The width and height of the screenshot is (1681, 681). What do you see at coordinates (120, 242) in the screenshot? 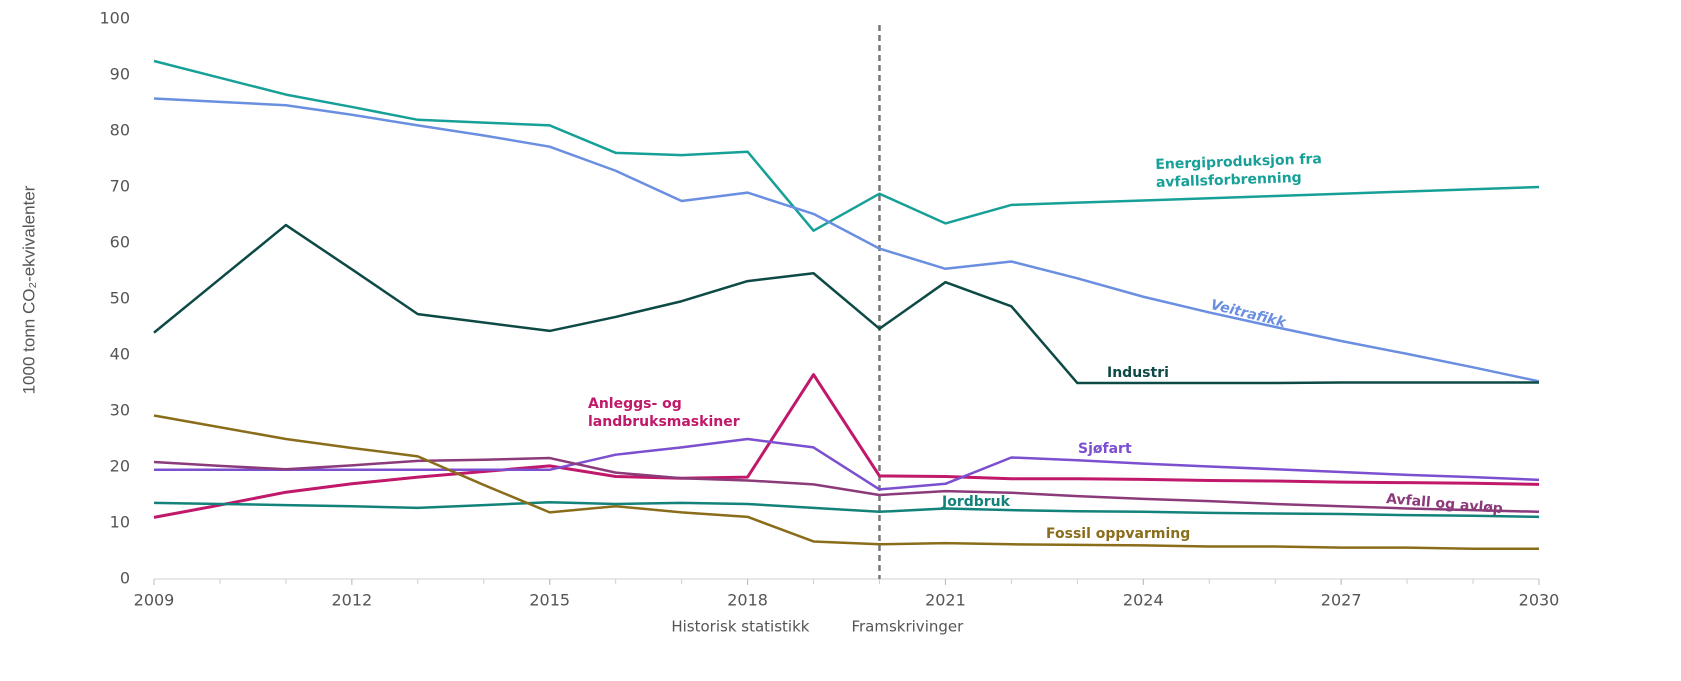
I see `y-tick-label: 60` at bounding box center [120, 242].